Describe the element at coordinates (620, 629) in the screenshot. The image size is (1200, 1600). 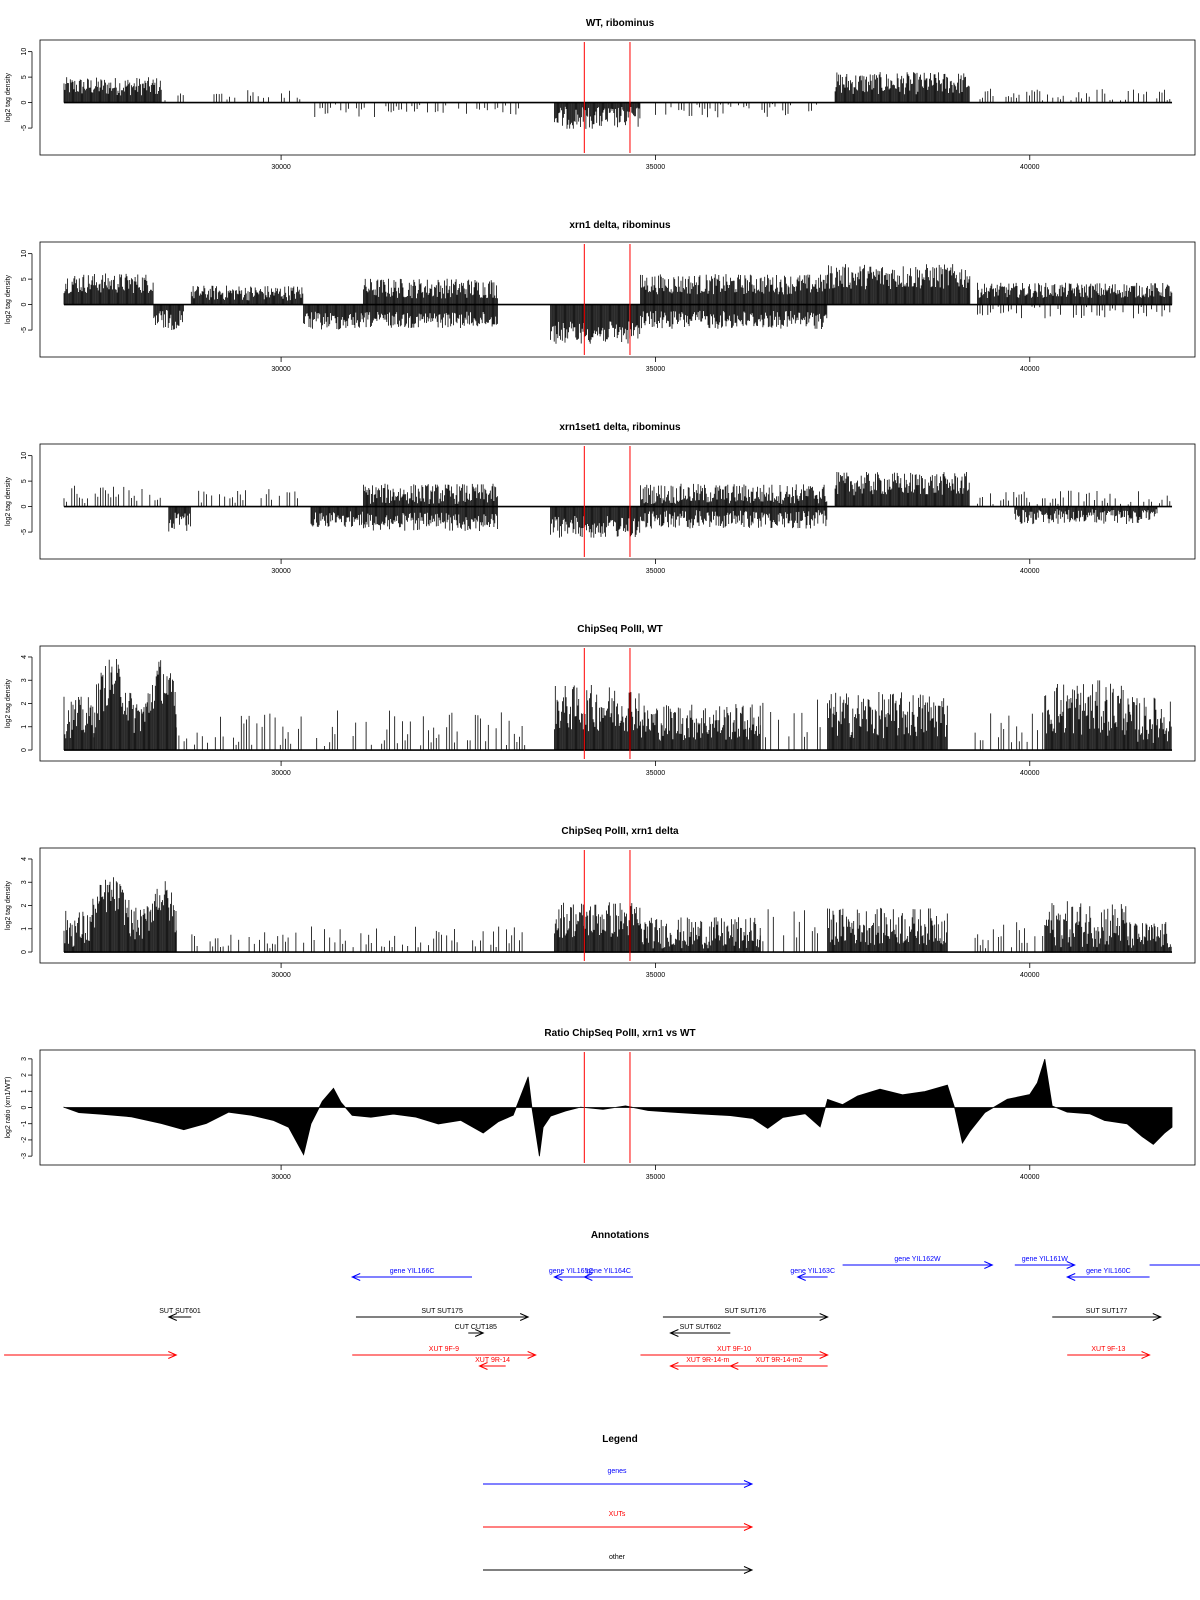
I see `panel-title: ChipSeq PolII, WT` at that location.